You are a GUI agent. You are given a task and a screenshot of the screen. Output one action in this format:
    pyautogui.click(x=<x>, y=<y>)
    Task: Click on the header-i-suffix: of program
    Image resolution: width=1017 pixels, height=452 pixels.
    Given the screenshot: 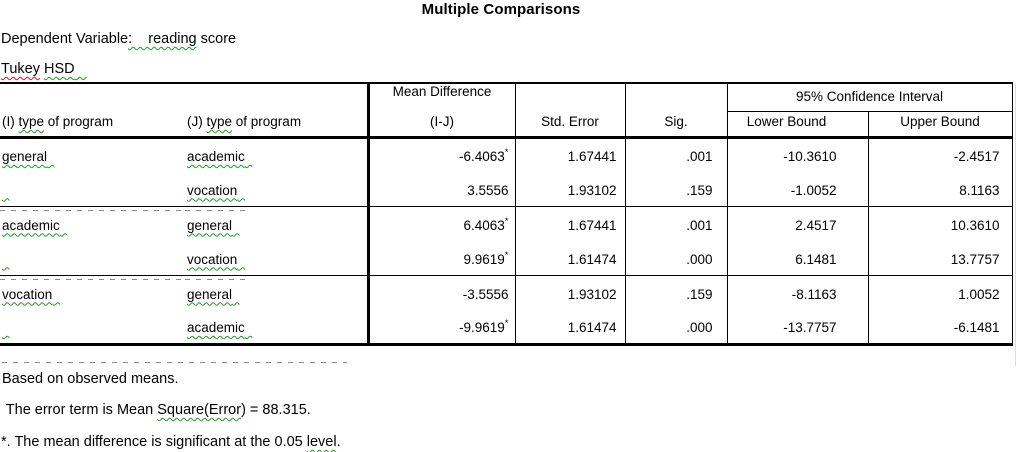 What is the action you would take?
    pyautogui.click(x=79, y=121)
    